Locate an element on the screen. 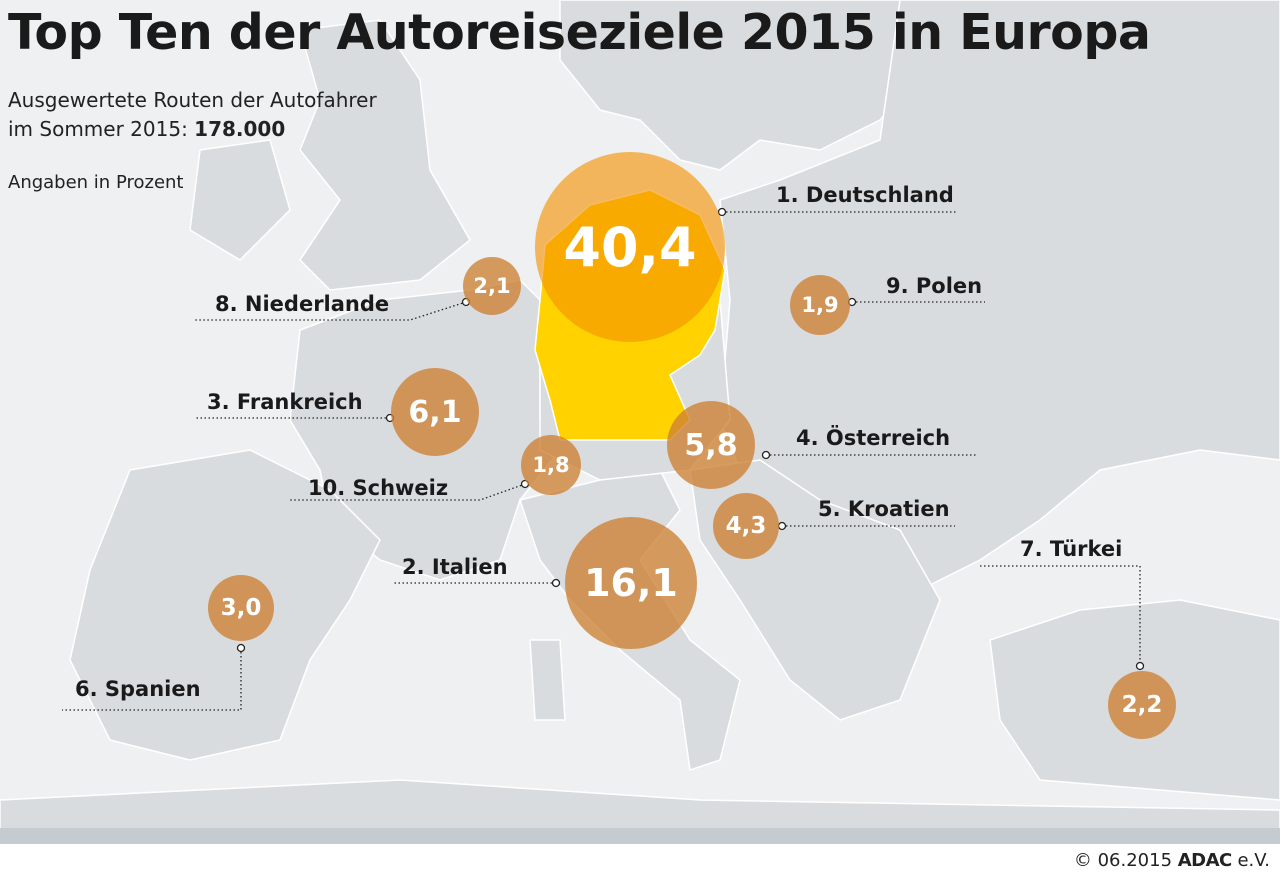  bubble-deutschland: 40,4 is located at coordinates (630, 247).